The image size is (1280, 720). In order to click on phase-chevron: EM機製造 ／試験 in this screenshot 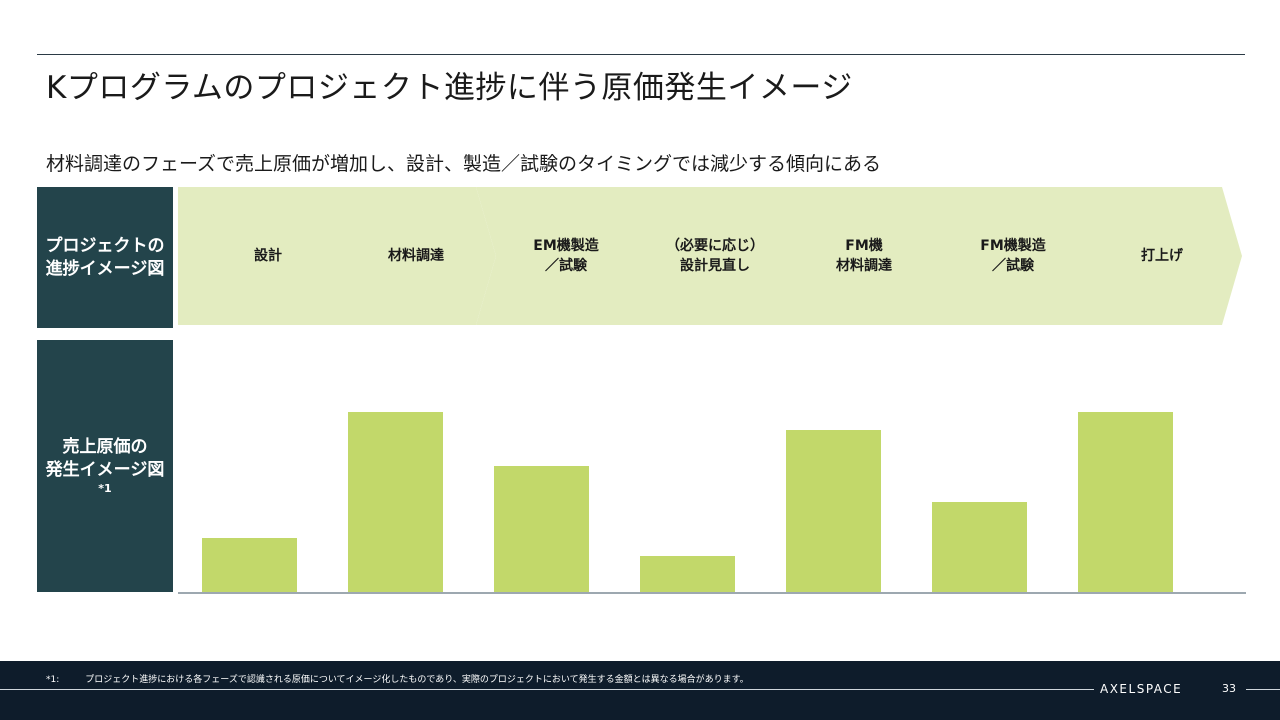, I will do `click(561, 256)`.